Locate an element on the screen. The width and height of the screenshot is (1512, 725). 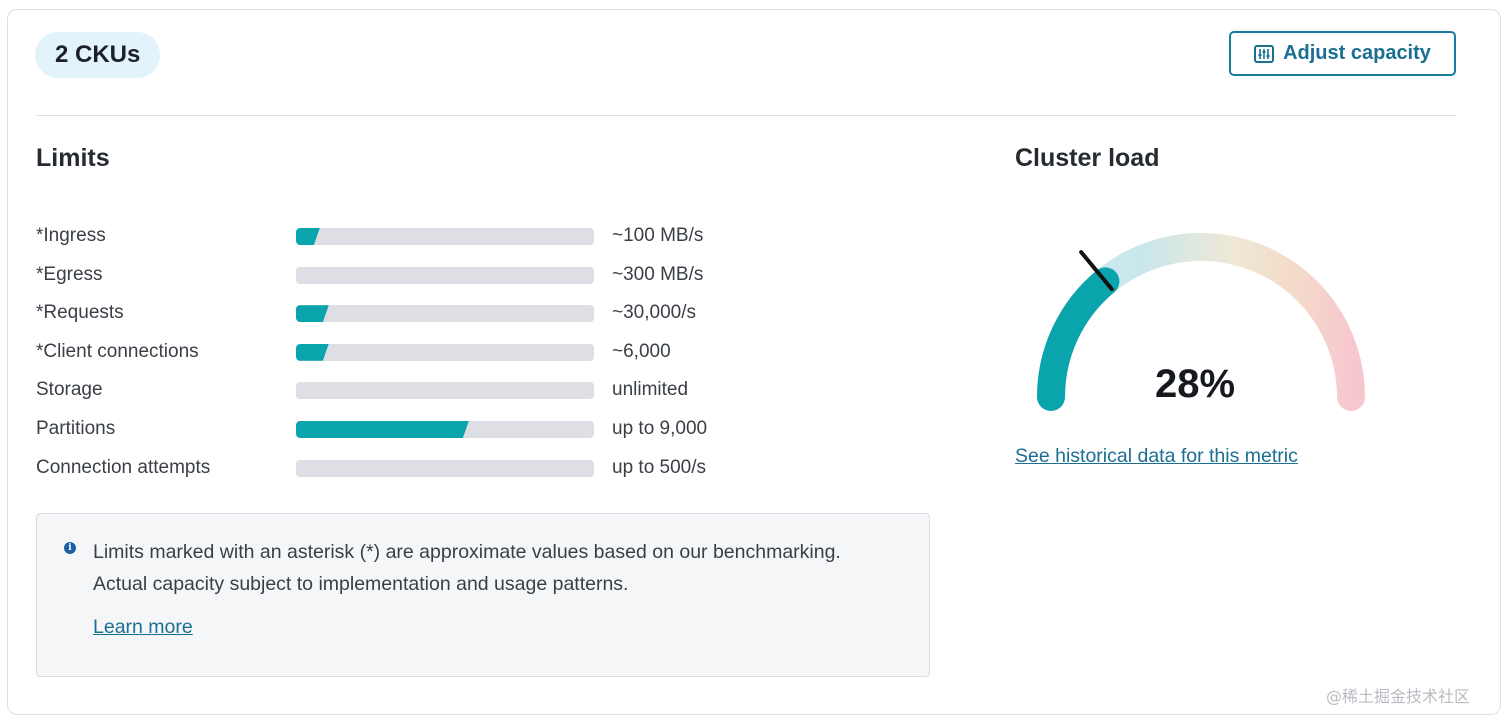
limit-row: Connection attempts up to 500/s is located at coordinates (416, 468).